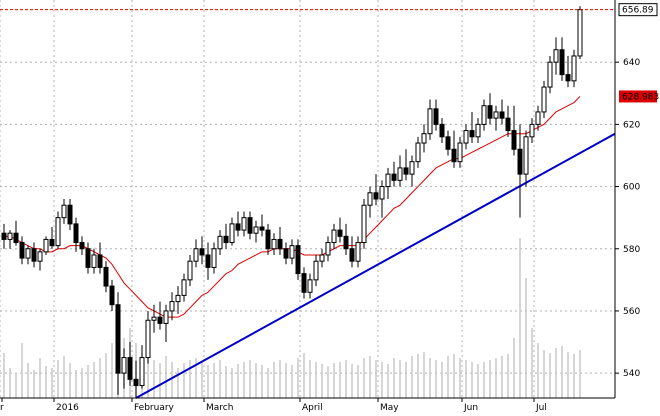 The height and width of the screenshot is (416, 660). What do you see at coordinates (631, 63) in the screenshot?
I see `y-tick-label: 640` at bounding box center [631, 63].